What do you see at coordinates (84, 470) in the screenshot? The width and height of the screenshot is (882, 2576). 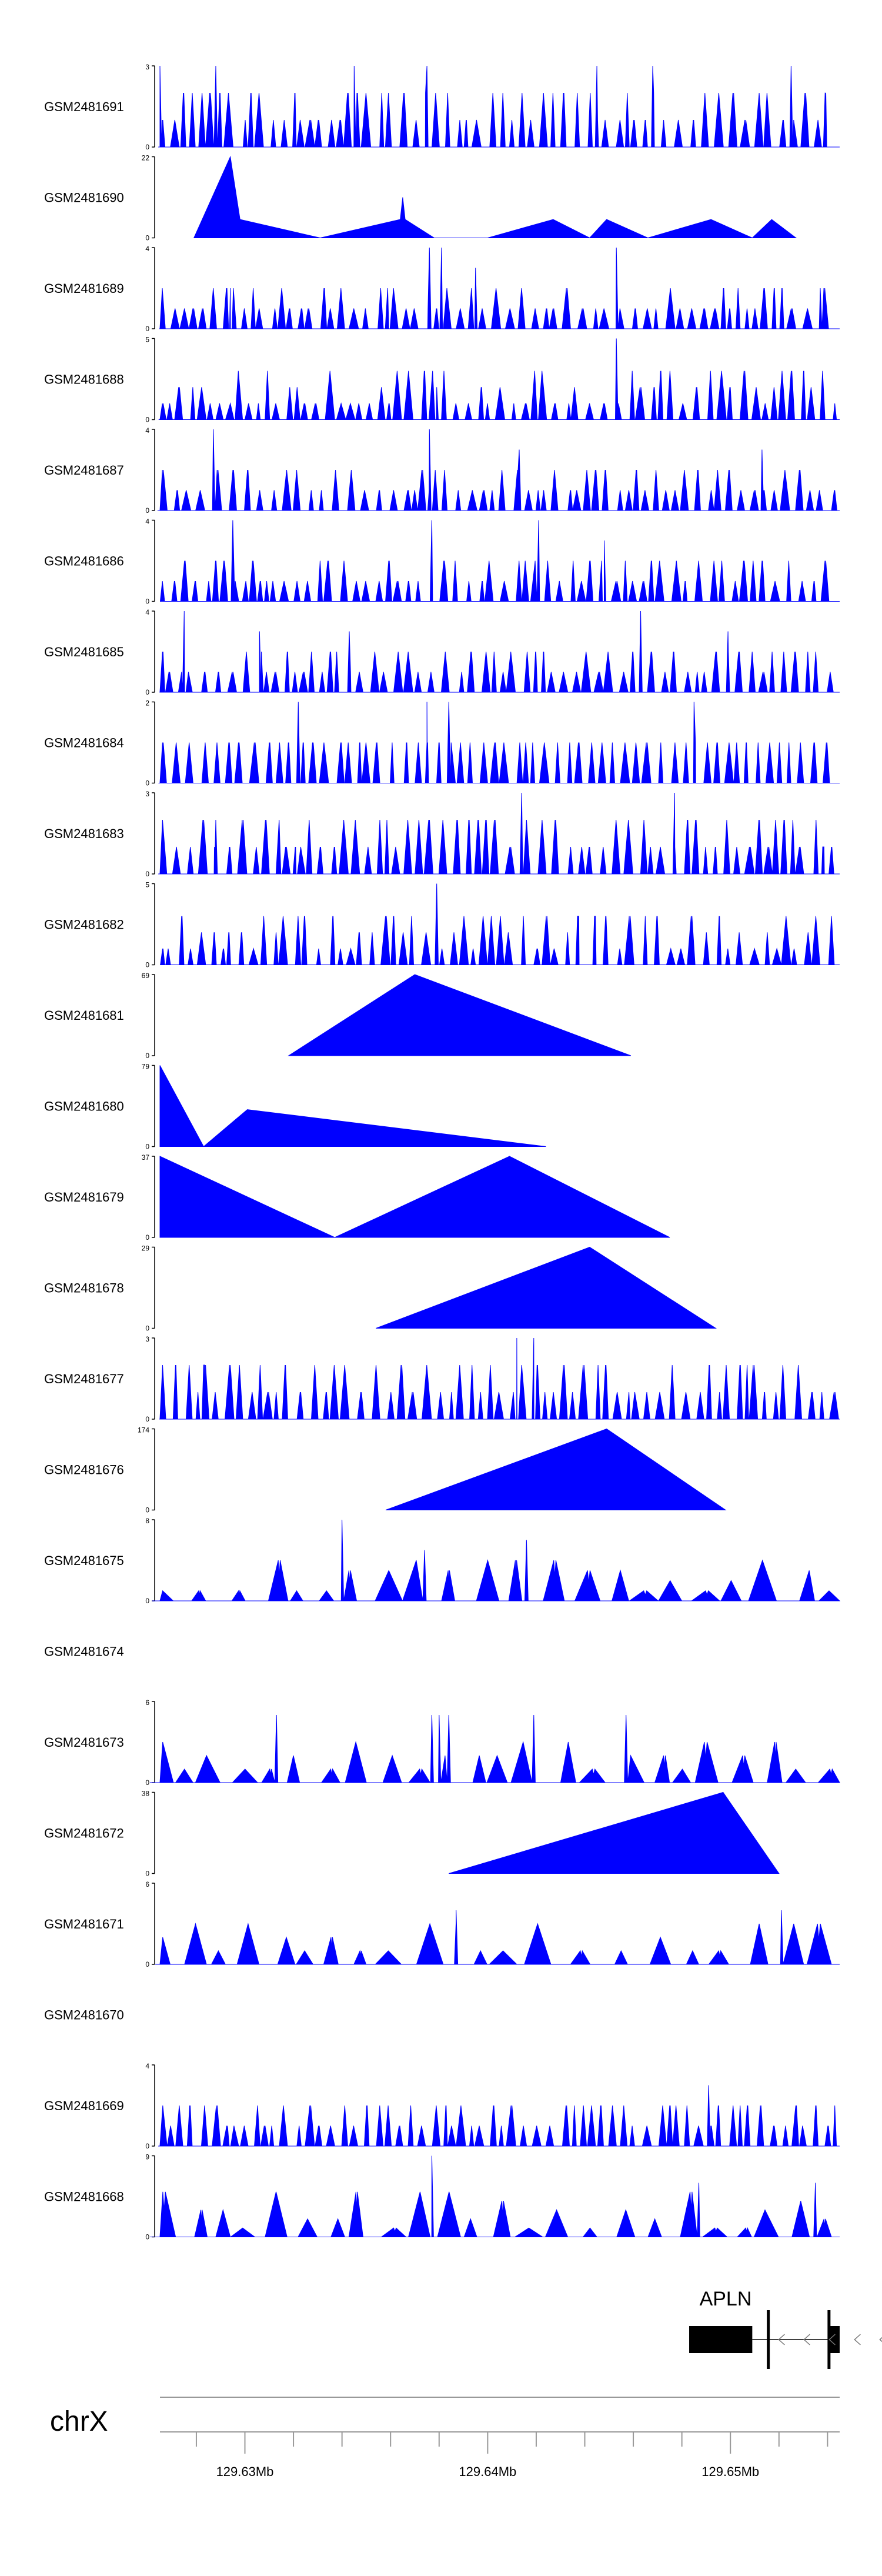 I see `track-label: GSM2481687` at bounding box center [84, 470].